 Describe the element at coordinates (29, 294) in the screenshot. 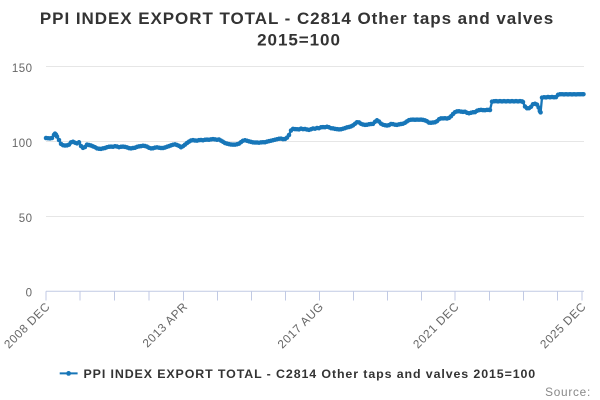

I see `svg-text: 0` at that location.